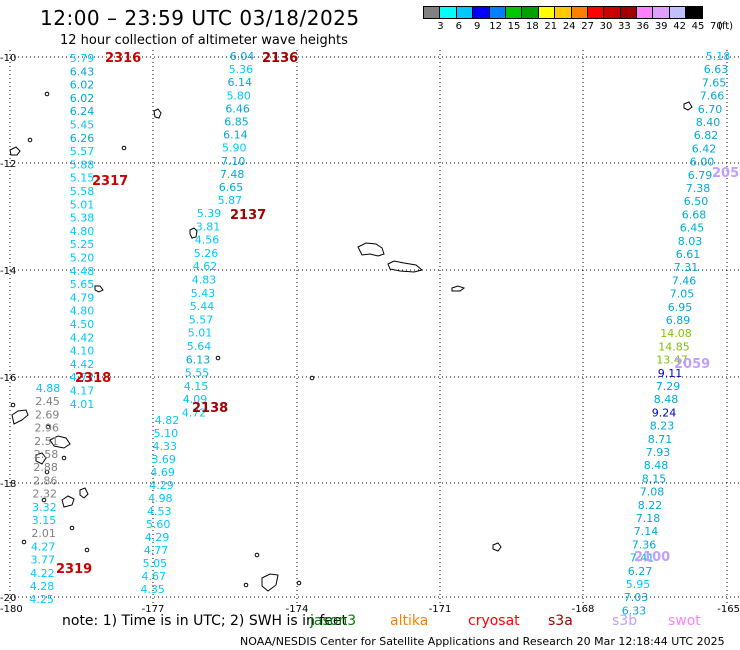 Image resolution: width=740 pixels, height=650 pixels. What do you see at coordinates (82, 178) in the screenshot?
I see `wave-height-value: 5.15` at bounding box center [82, 178].